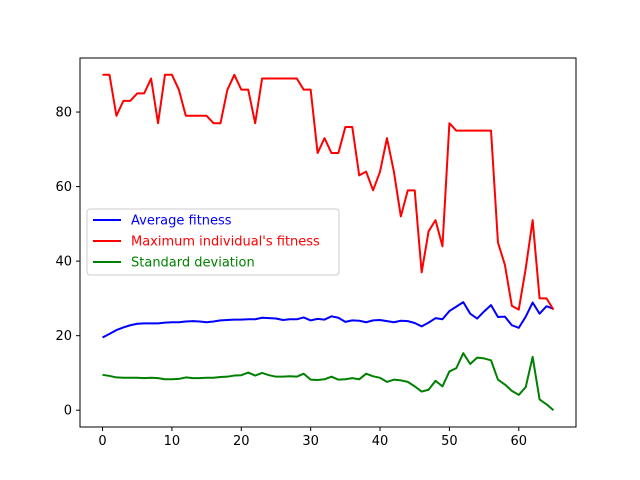 The image size is (640, 480). I want to click on x-tick-label: 60, so click(518, 441).